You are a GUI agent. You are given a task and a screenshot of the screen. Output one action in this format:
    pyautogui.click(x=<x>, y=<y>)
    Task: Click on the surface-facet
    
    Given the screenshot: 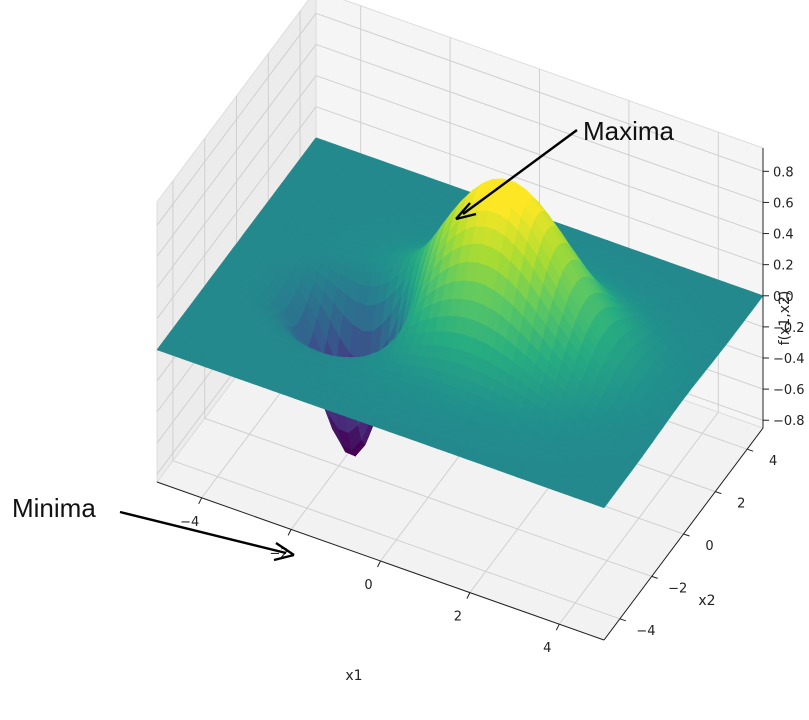 What is the action you would take?
    pyautogui.click(x=600, y=504)
    